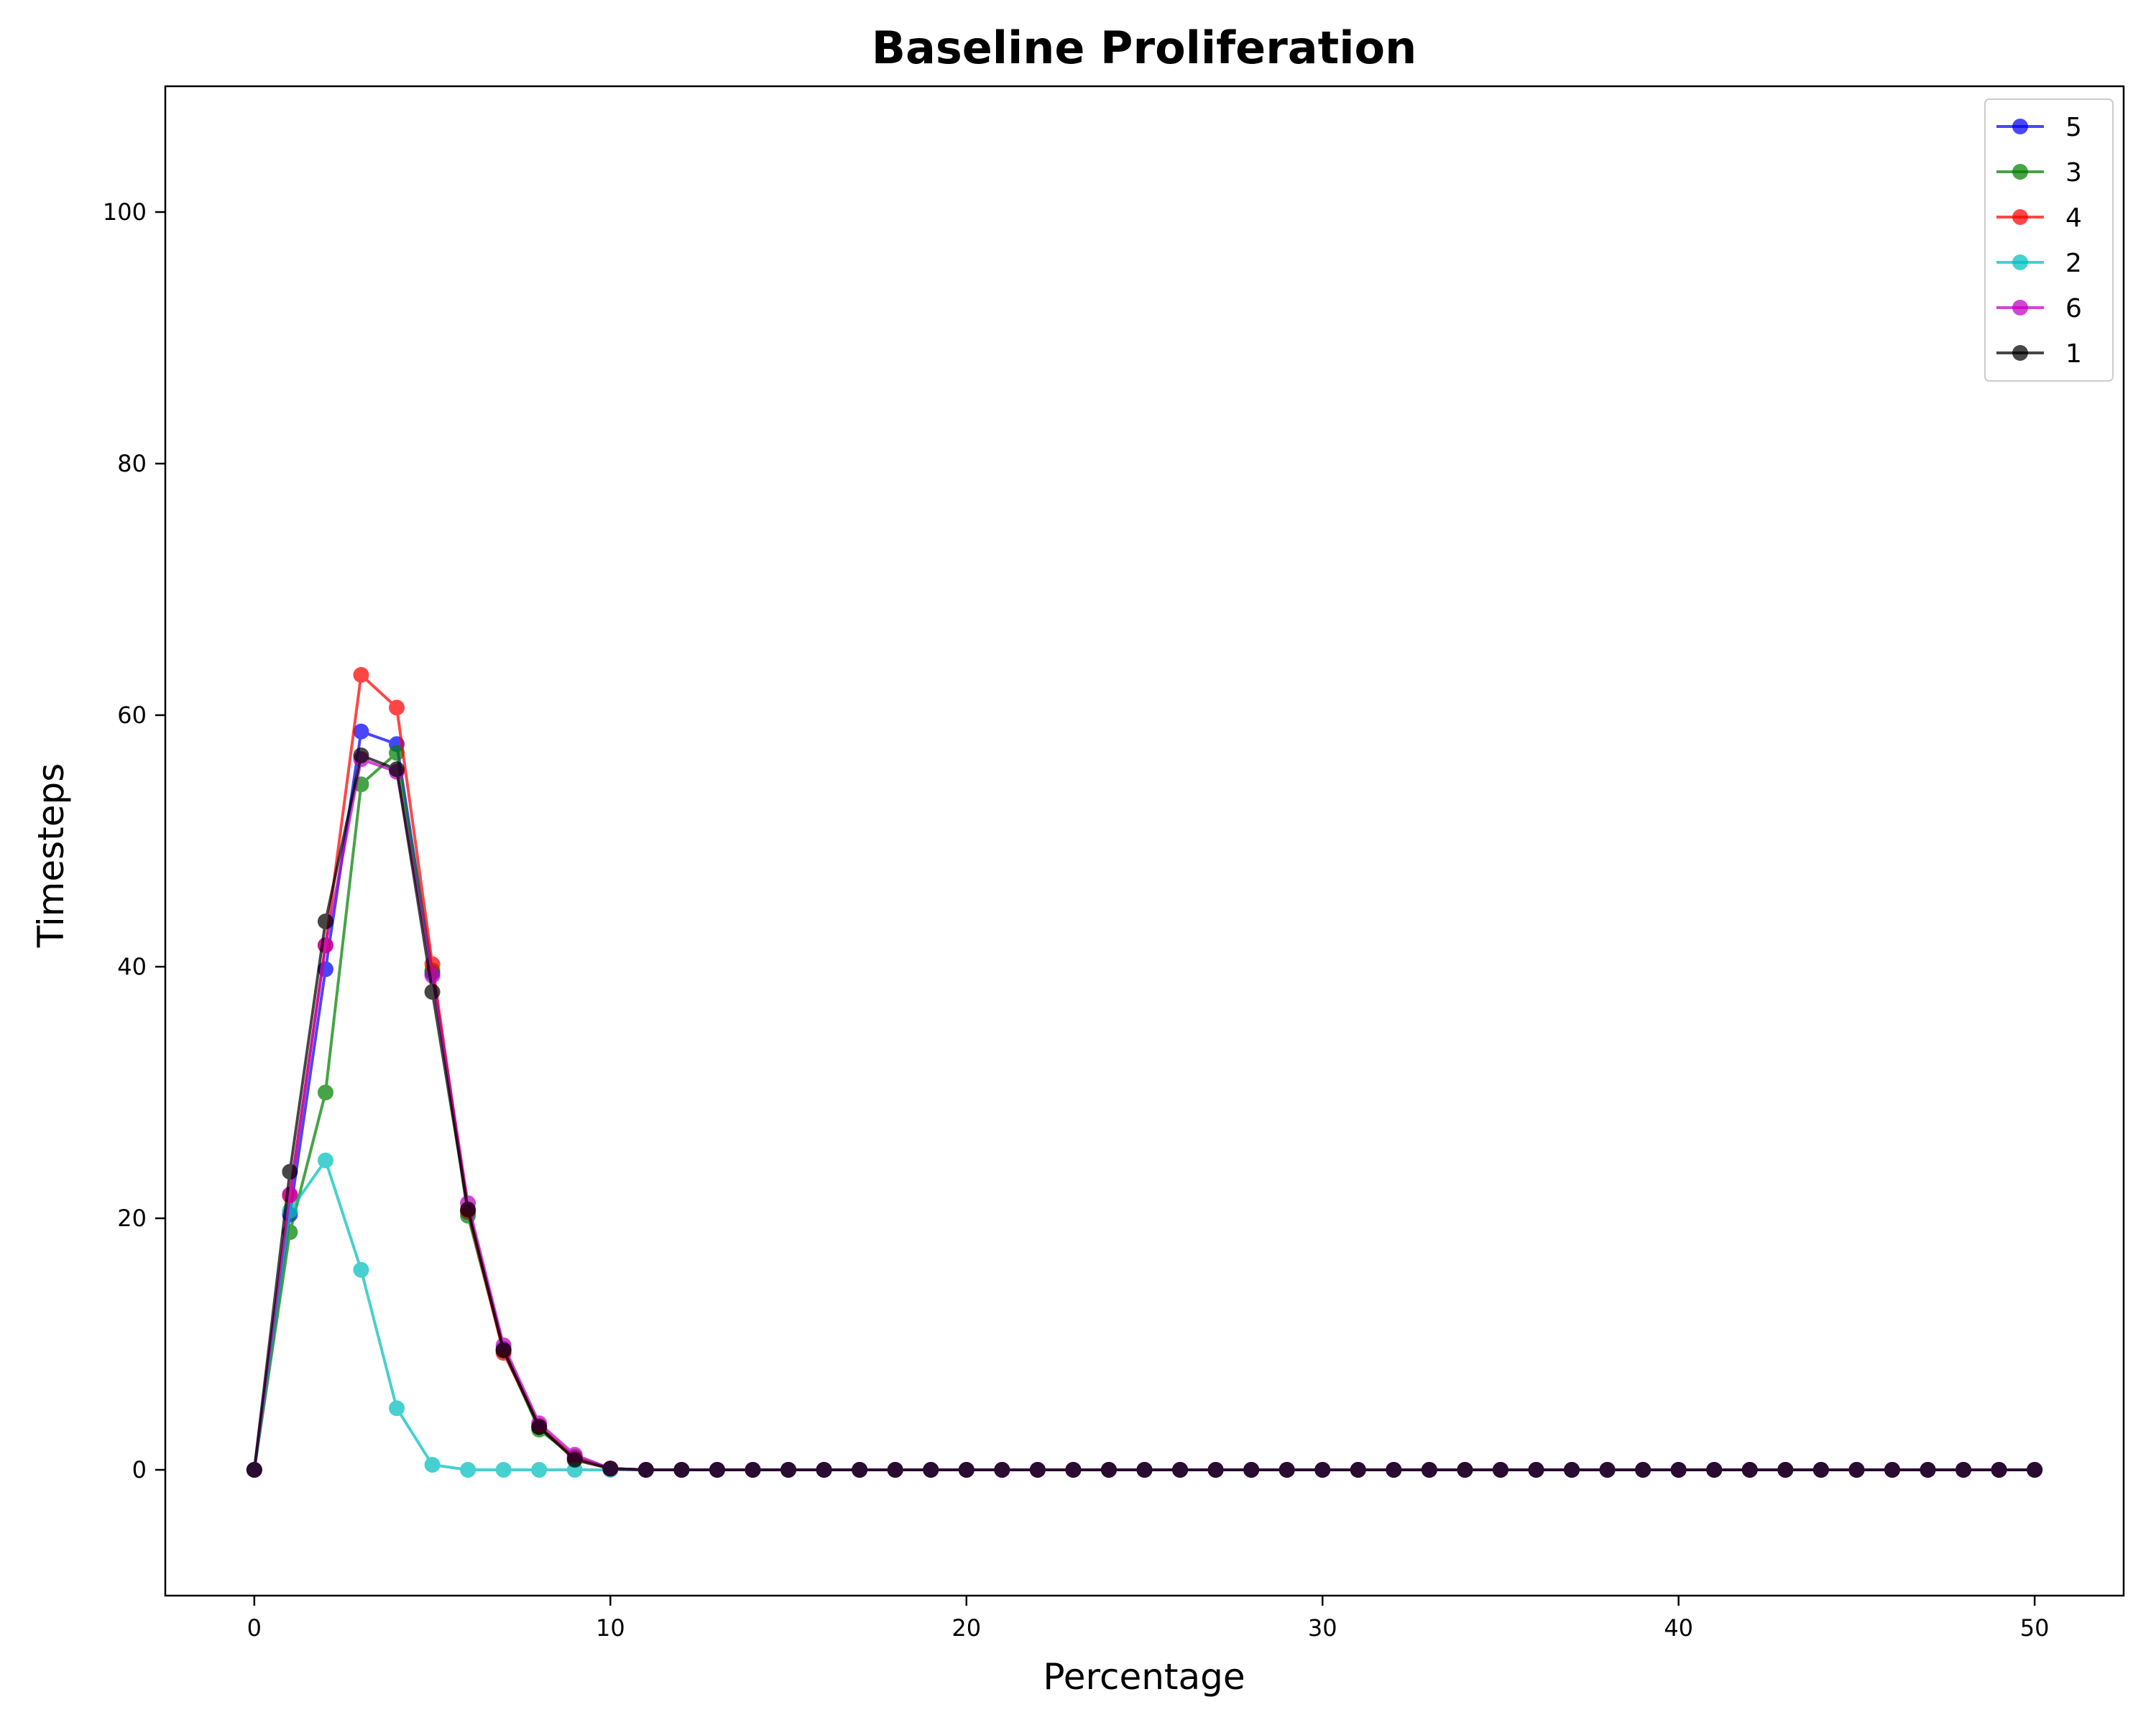 This screenshot has width=2156, height=1725. What do you see at coordinates (132, 715) in the screenshot?
I see `y-tick-label: 60` at bounding box center [132, 715].